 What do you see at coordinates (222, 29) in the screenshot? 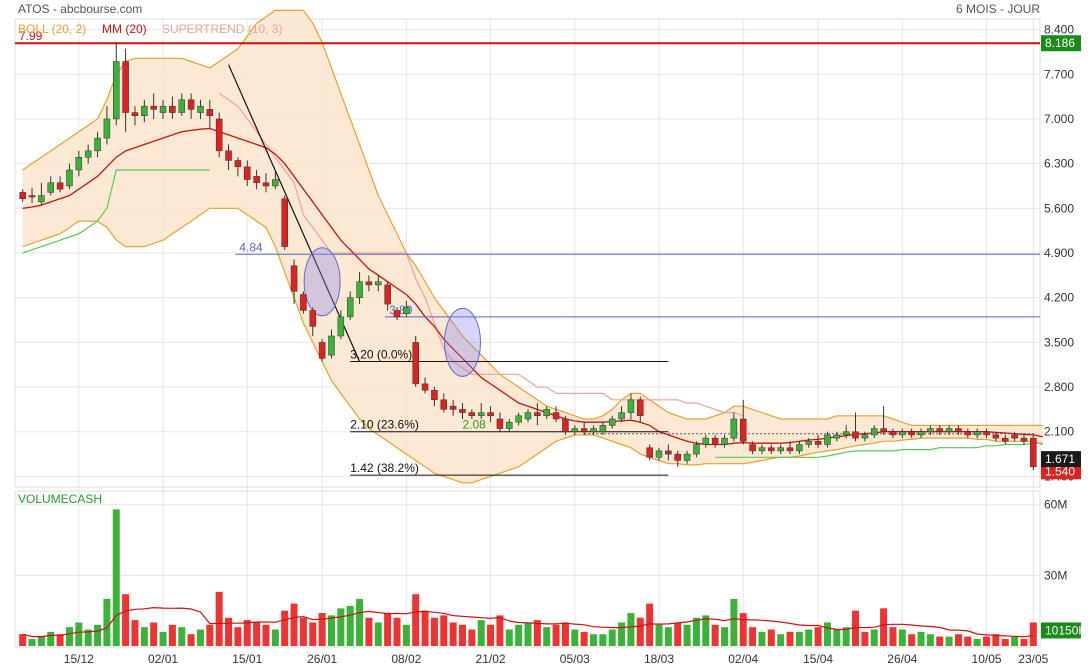
I see `legend-supertrend: SUPERTREND (10, 3)` at bounding box center [222, 29].